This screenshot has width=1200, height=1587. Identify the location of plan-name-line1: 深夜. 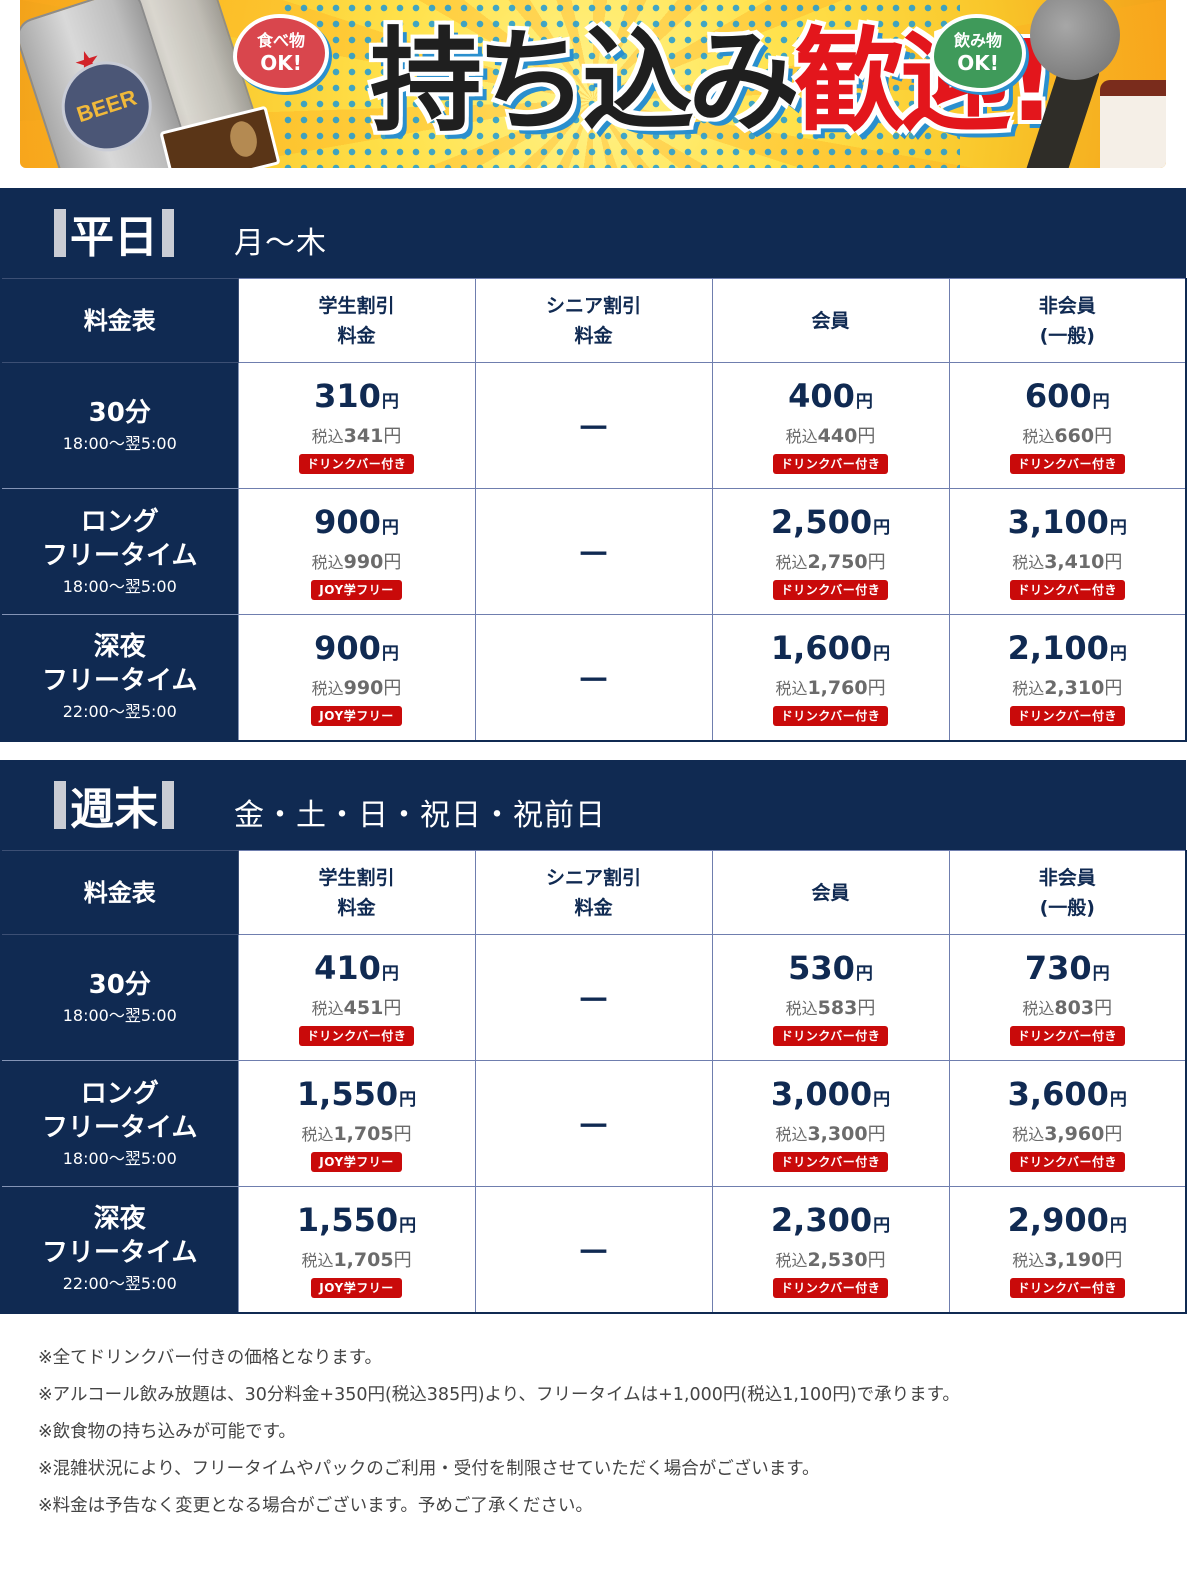
(119, 1219).